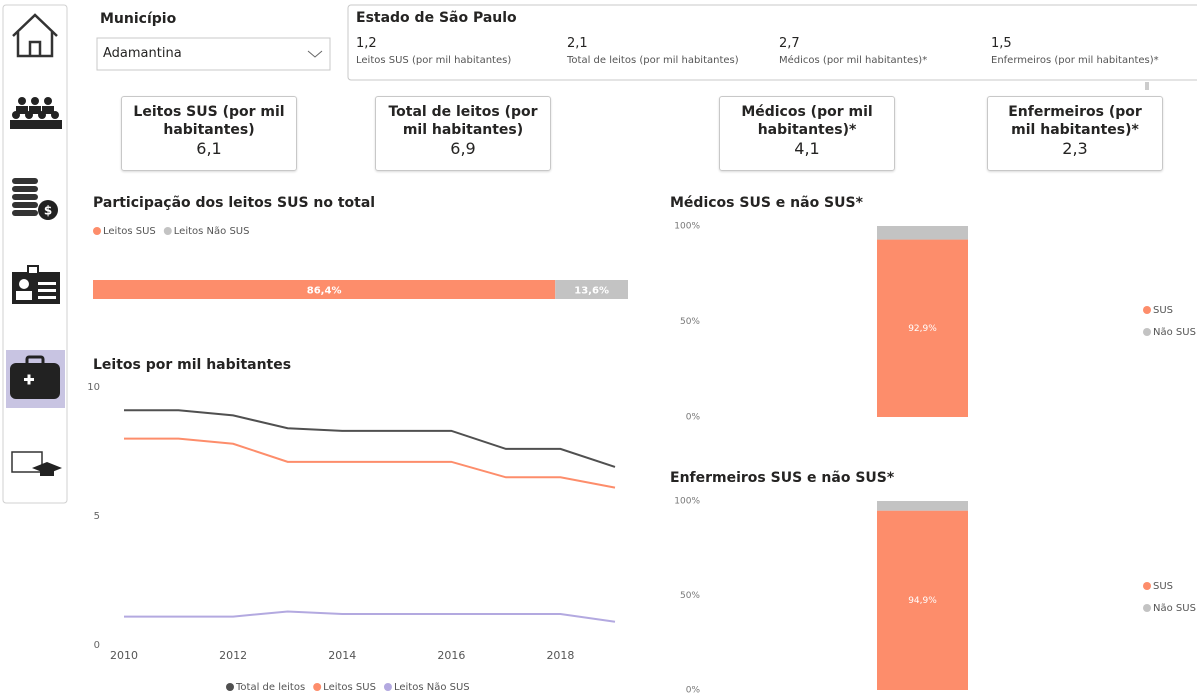 The height and width of the screenshot is (695, 1197). I want to click on x-tick-label: 2012, so click(233, 655).